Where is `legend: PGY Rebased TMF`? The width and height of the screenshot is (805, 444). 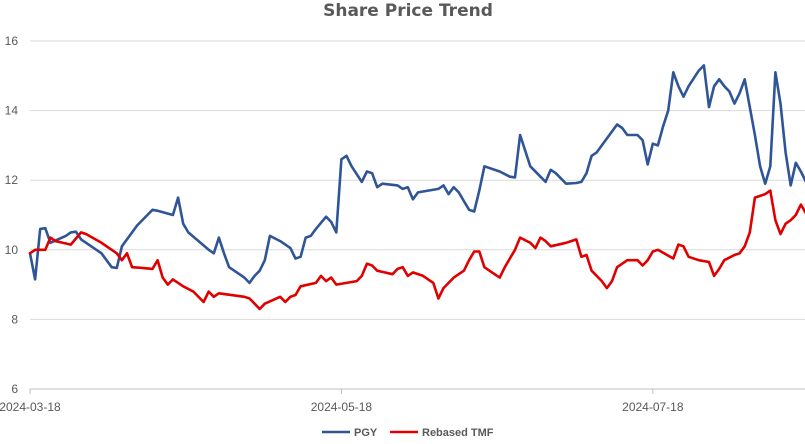
legend: PGY Rebased TMF is located at coordinates (408, 433).